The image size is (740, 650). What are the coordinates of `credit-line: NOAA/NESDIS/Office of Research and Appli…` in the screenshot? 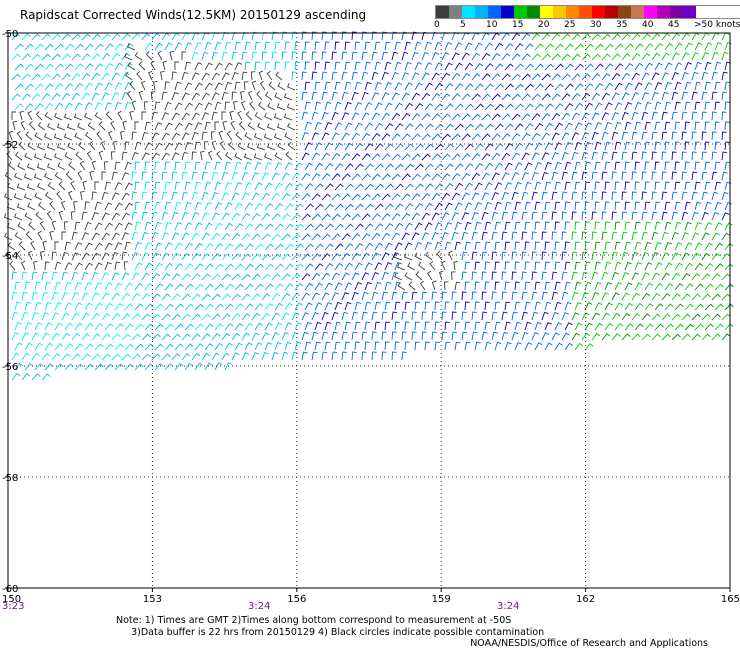 It's located at (589, 643).